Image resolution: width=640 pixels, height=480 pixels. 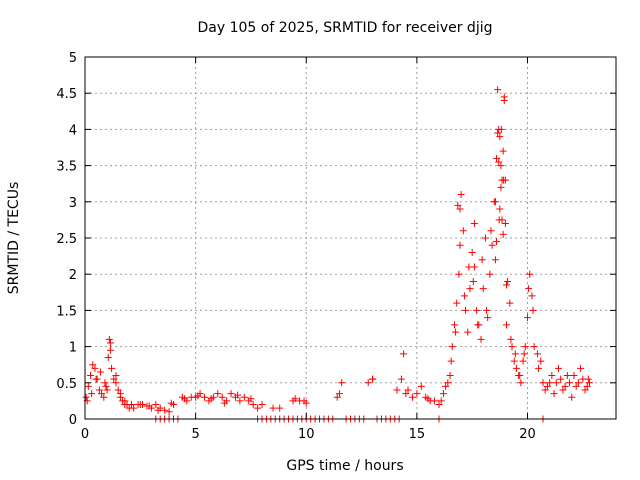 I want to click on y-tick-label: 1, so click(x=73, y=348).